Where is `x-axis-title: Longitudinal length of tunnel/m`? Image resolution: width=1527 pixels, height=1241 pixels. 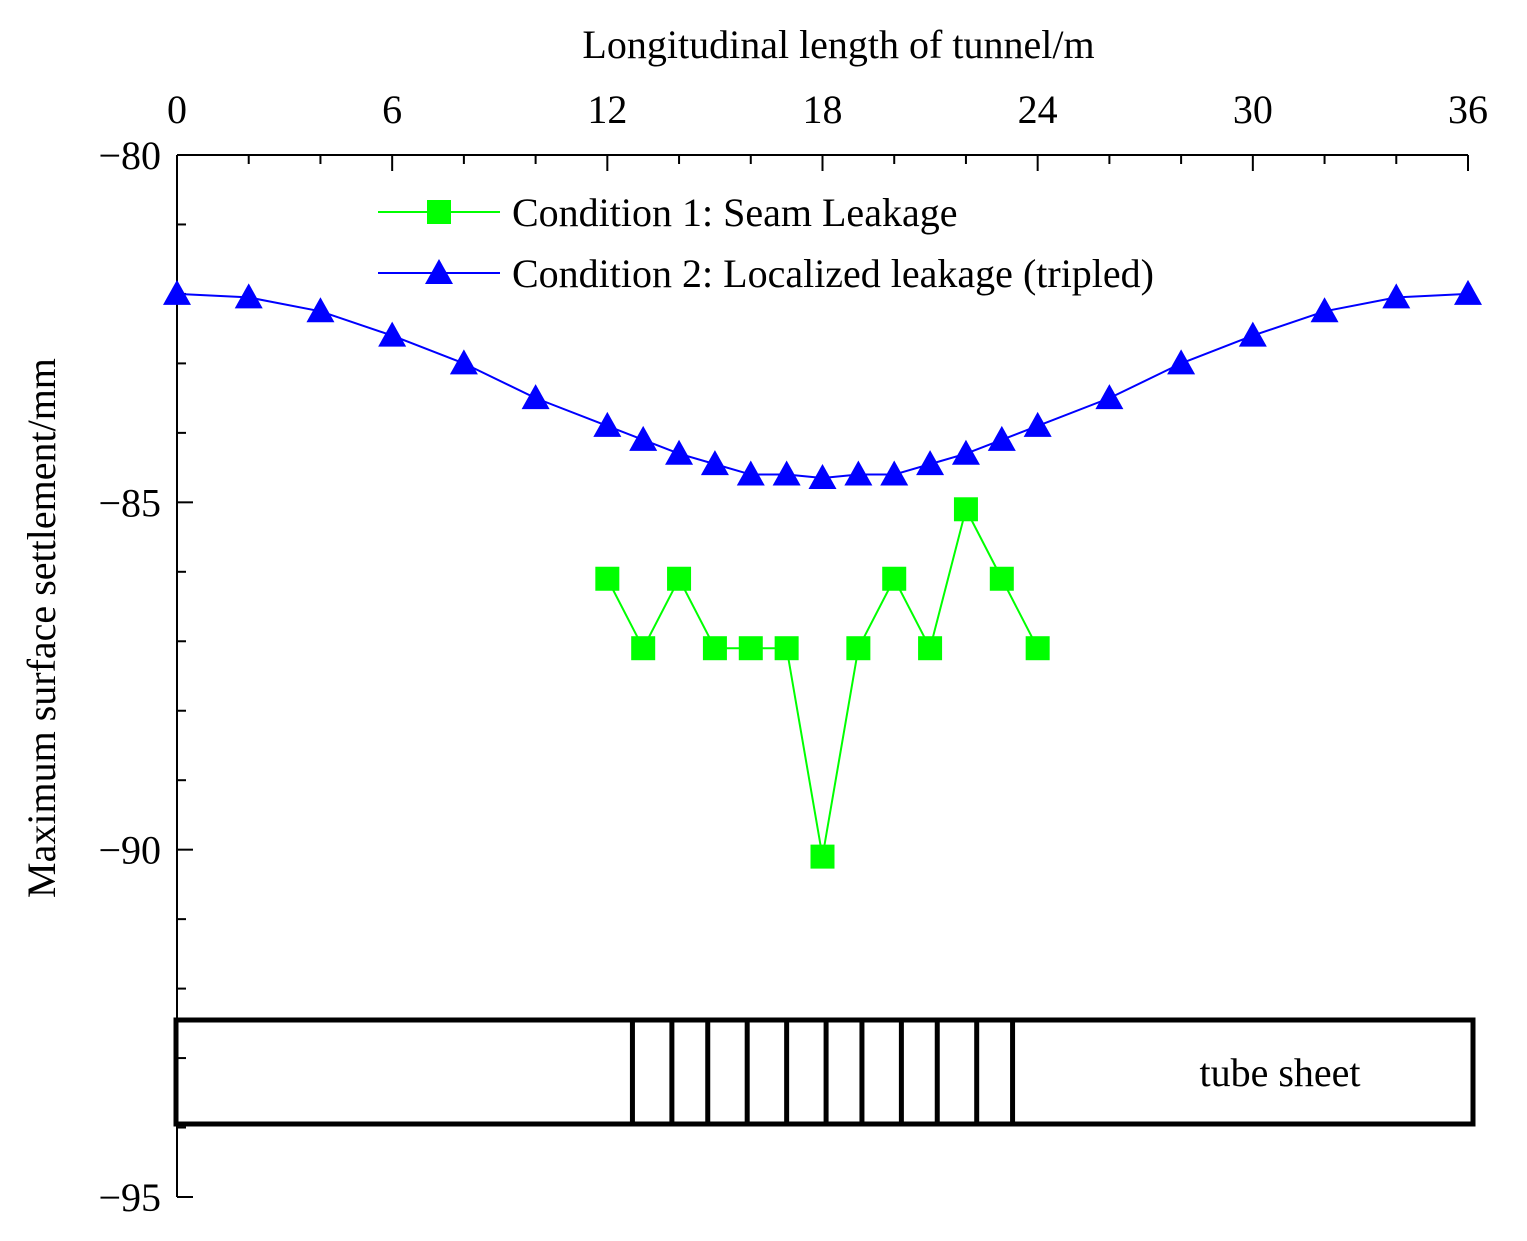
x-axis-title: Longitudinal length of tunnel/m is located at coordinates (838, 44).